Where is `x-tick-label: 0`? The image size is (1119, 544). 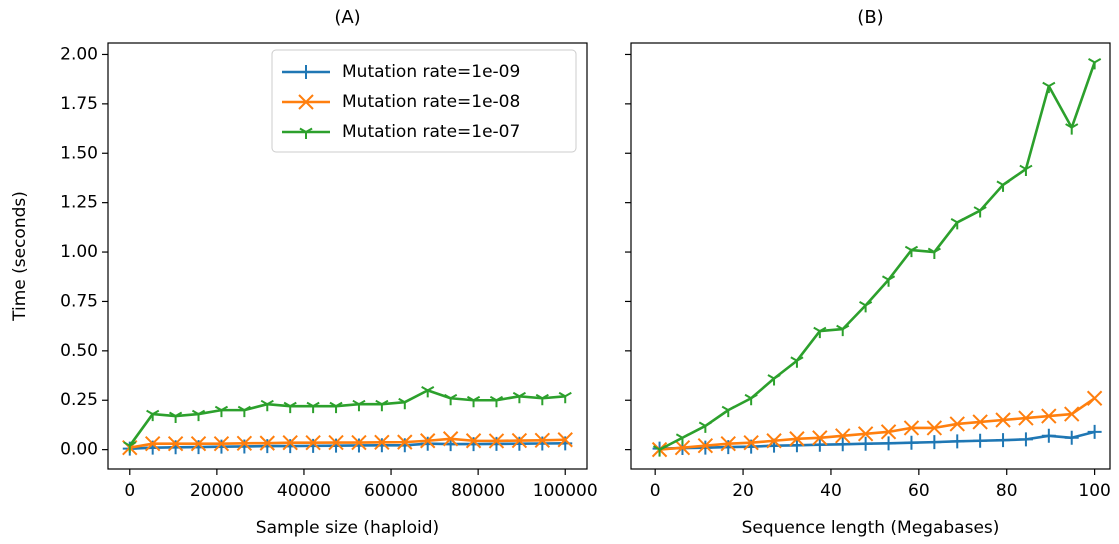
x-tick-label: 0 is located at coordinates (655, 491).